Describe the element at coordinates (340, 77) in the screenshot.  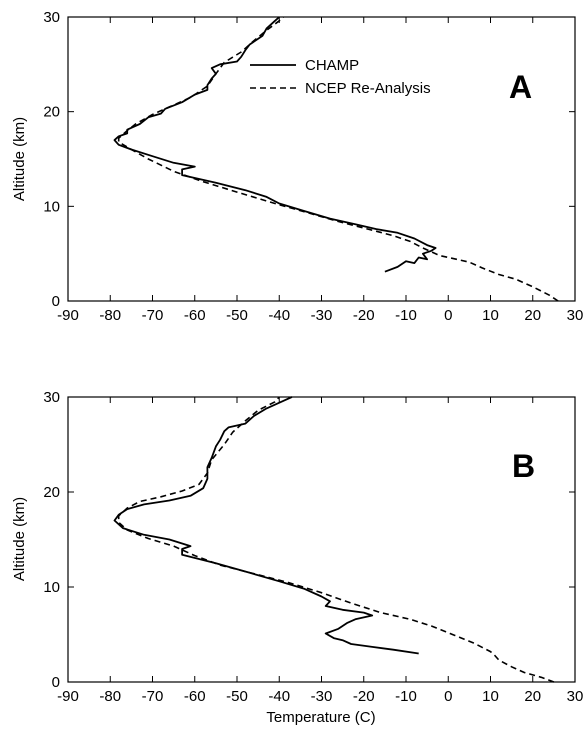
I see `legend: CHAMP NCEP Re-Analysis` at that location.